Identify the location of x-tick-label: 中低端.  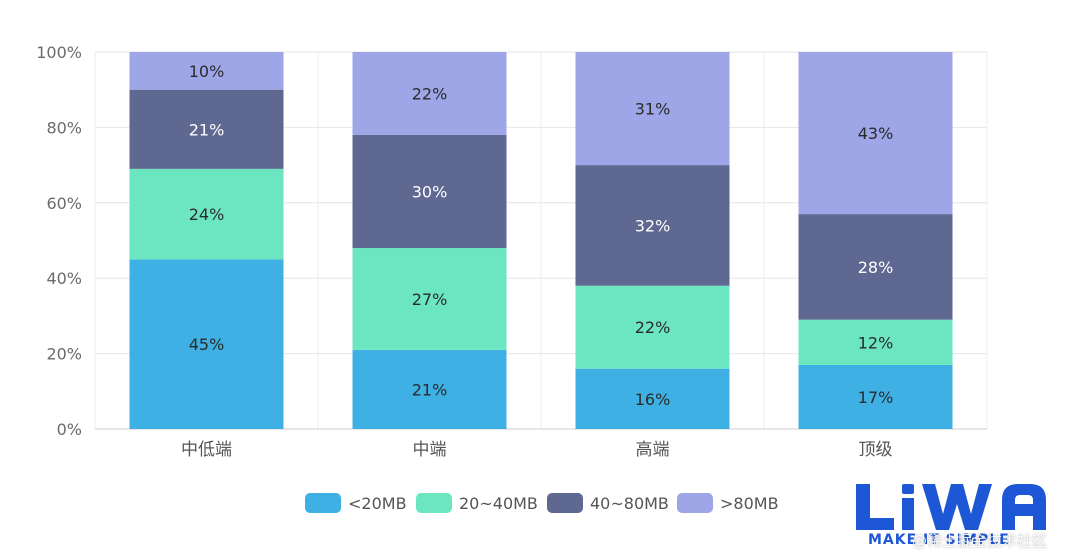
(206, 450).